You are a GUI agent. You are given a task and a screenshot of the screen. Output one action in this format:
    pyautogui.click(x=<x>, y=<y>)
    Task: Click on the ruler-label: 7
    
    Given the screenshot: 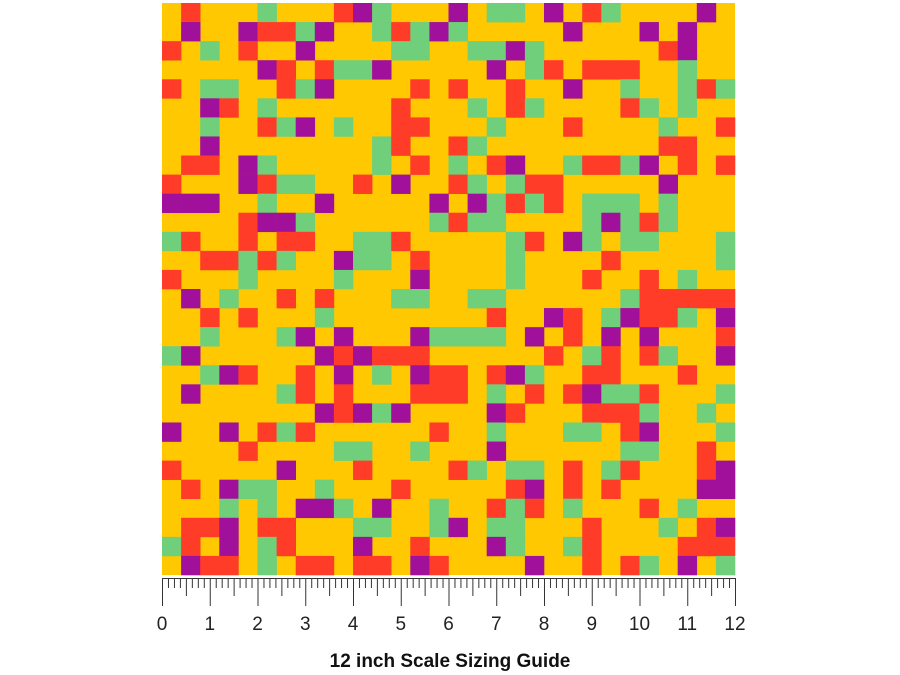 What is the action you would take?
    pyautogui.click(x=496, y=624)
    